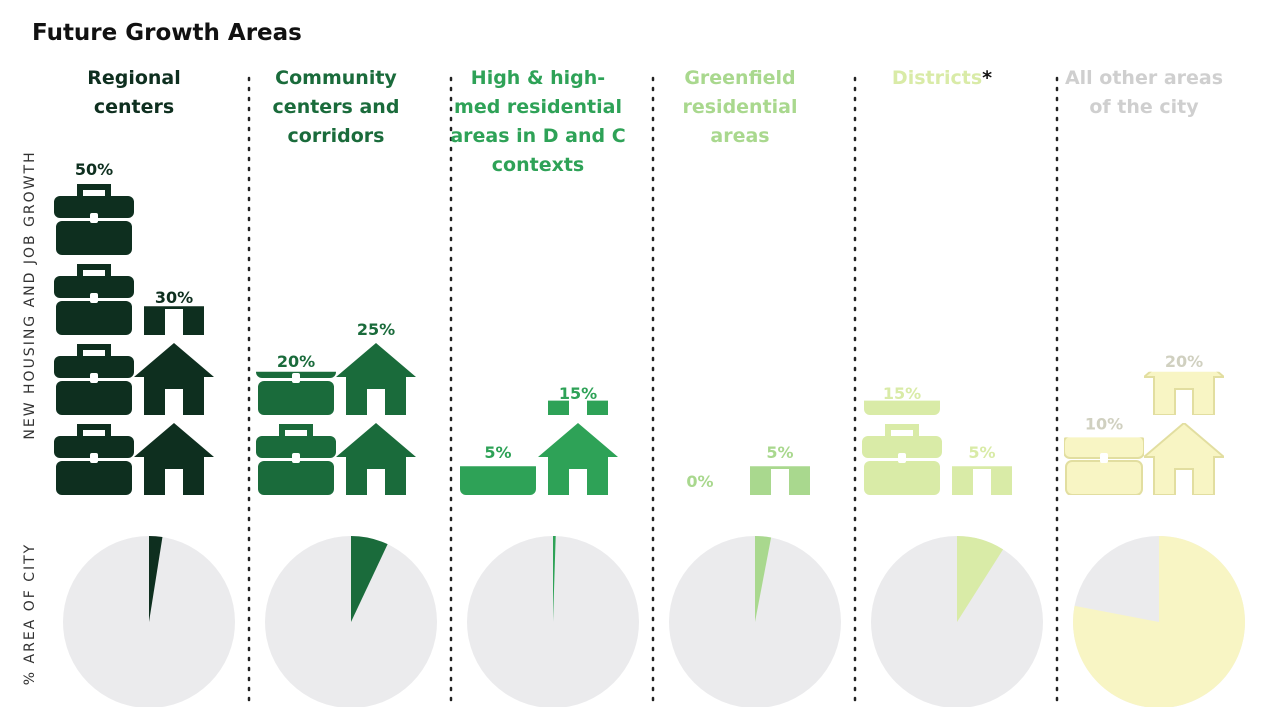  Describe the element at coordinates (376, 329) in the screenshot. I see `value-label: 25%` at that location.